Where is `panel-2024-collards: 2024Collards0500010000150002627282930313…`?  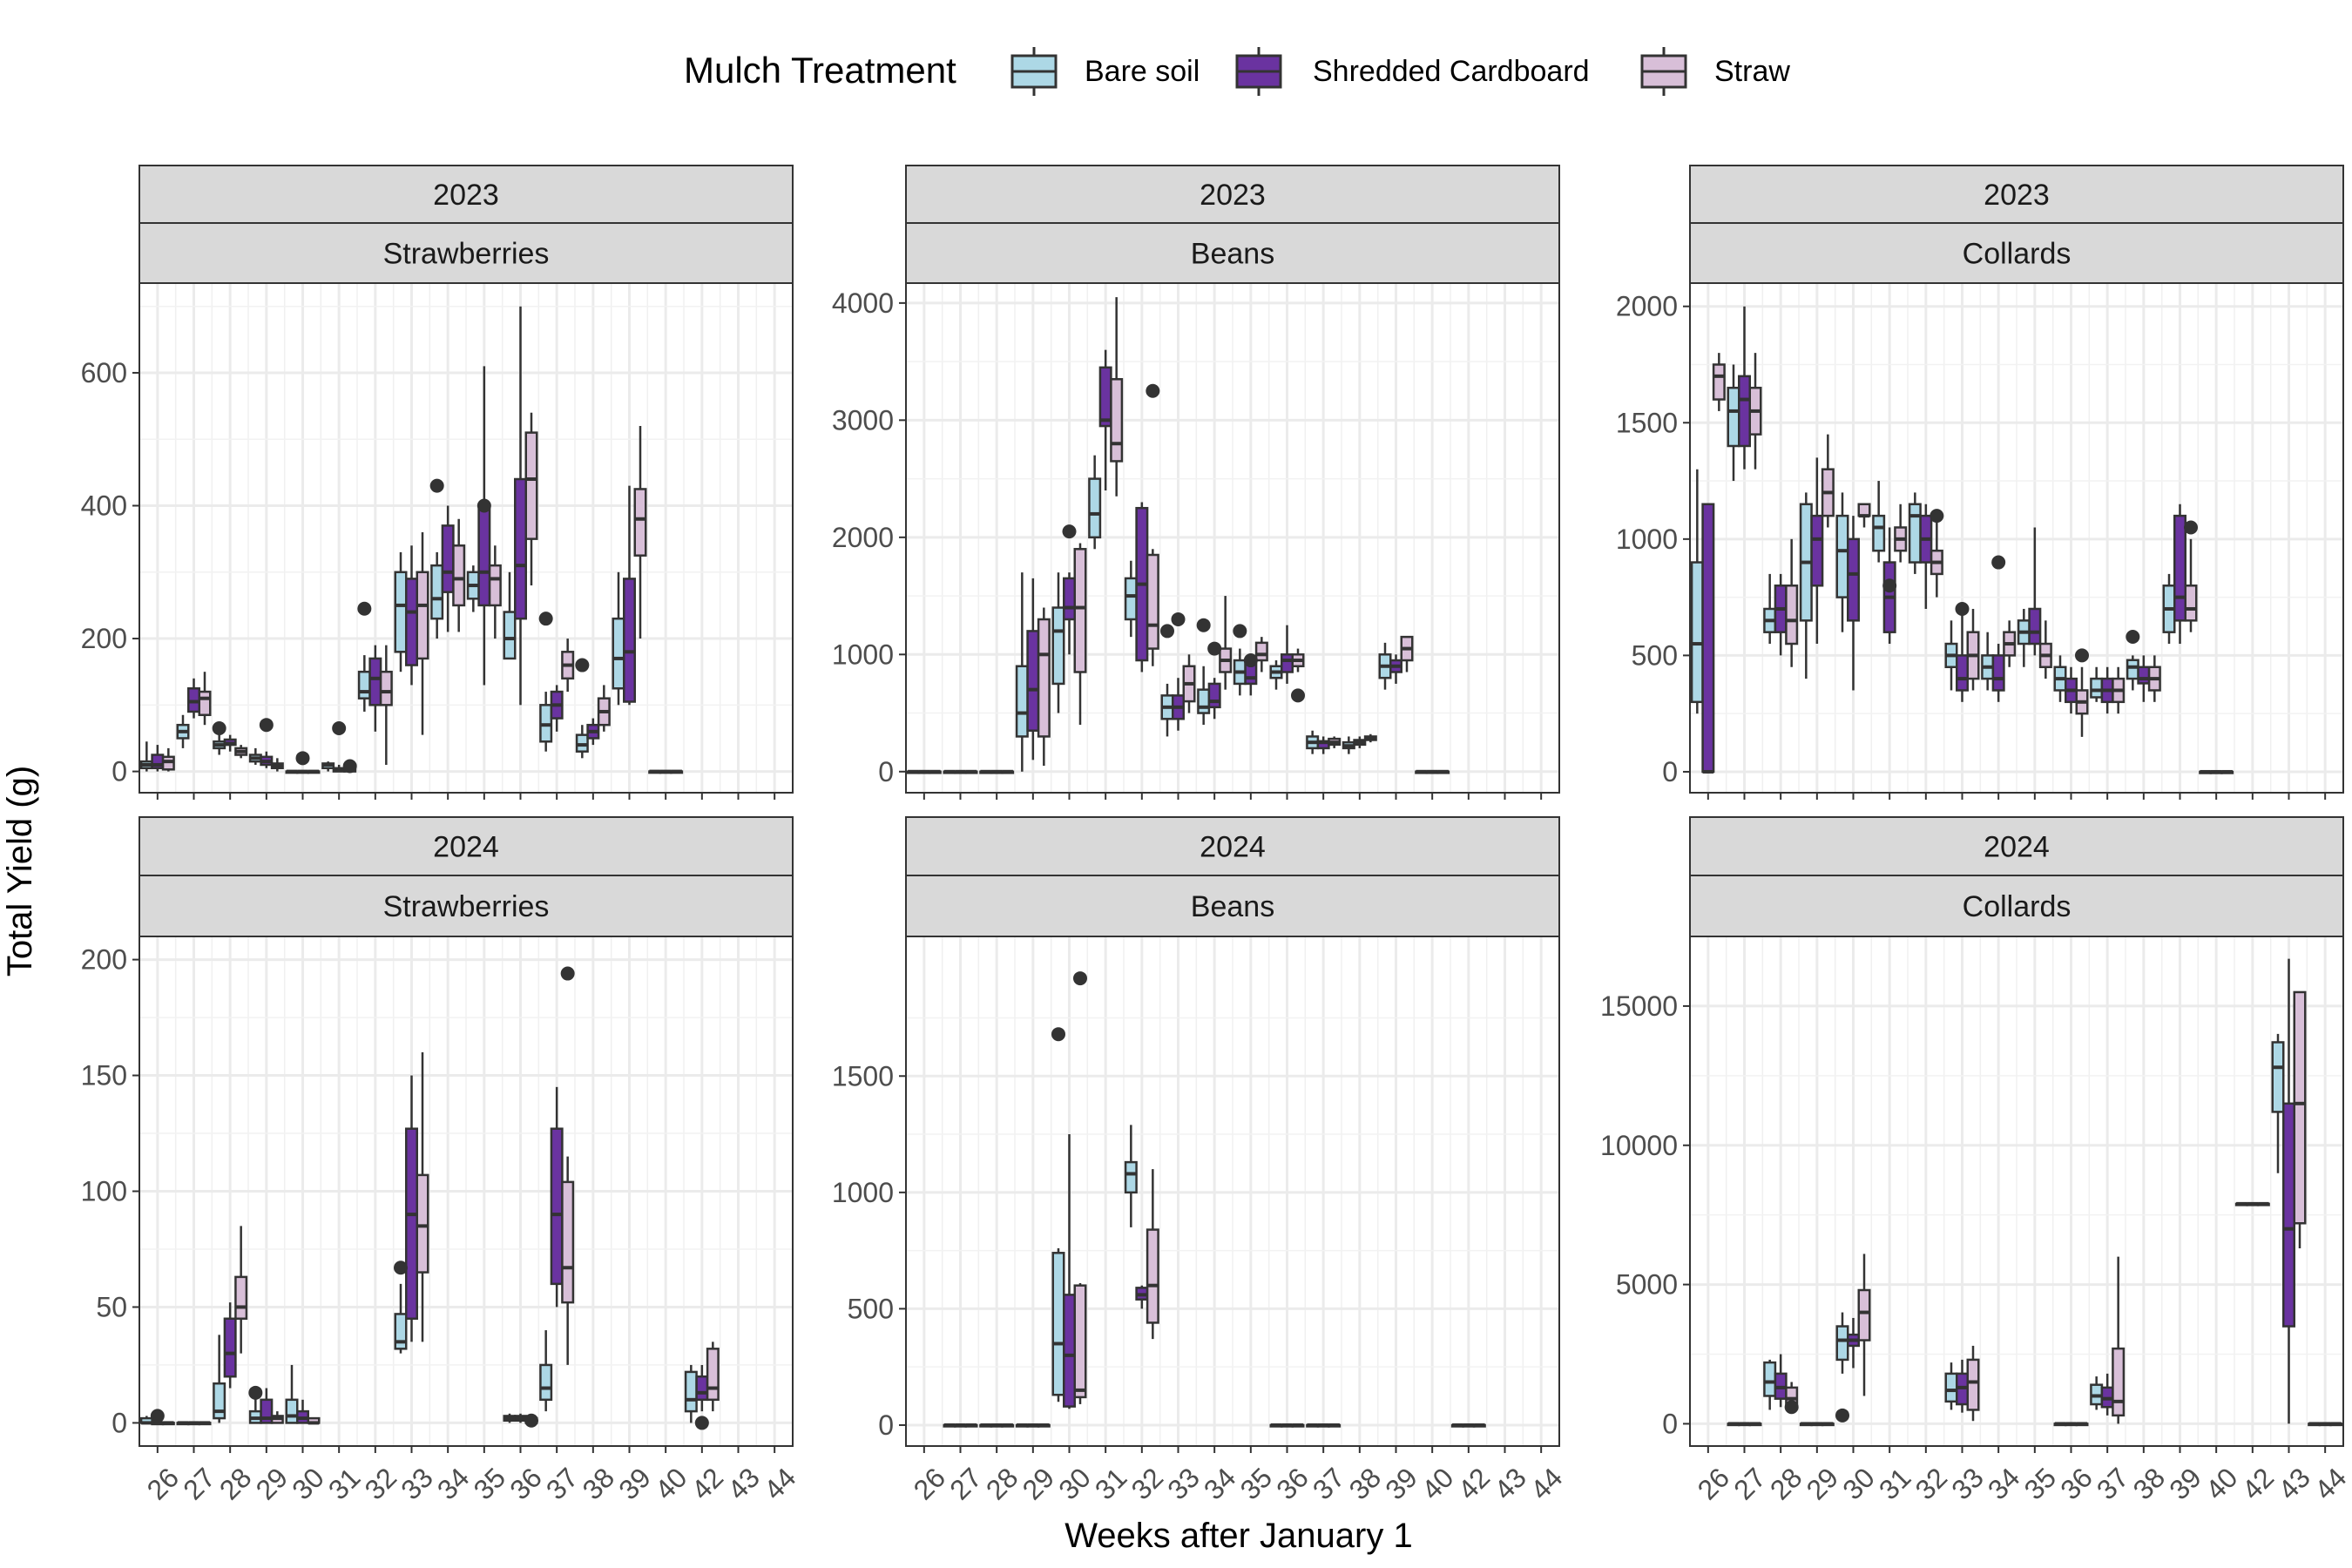
panel-2024-collards: 2024Collards0500010000150002627282930313… is located at coordinates (1976, 1161).